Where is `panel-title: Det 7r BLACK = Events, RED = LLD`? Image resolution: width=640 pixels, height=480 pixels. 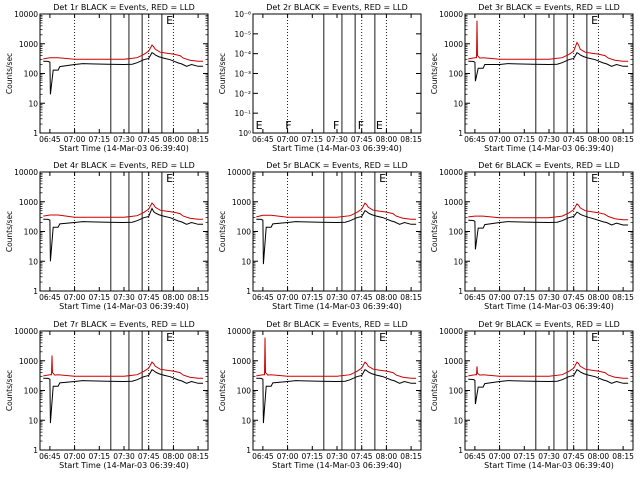
panel-title: Det 7r BLACK = Events, RED = LLD is located at coordinates (124, 324).